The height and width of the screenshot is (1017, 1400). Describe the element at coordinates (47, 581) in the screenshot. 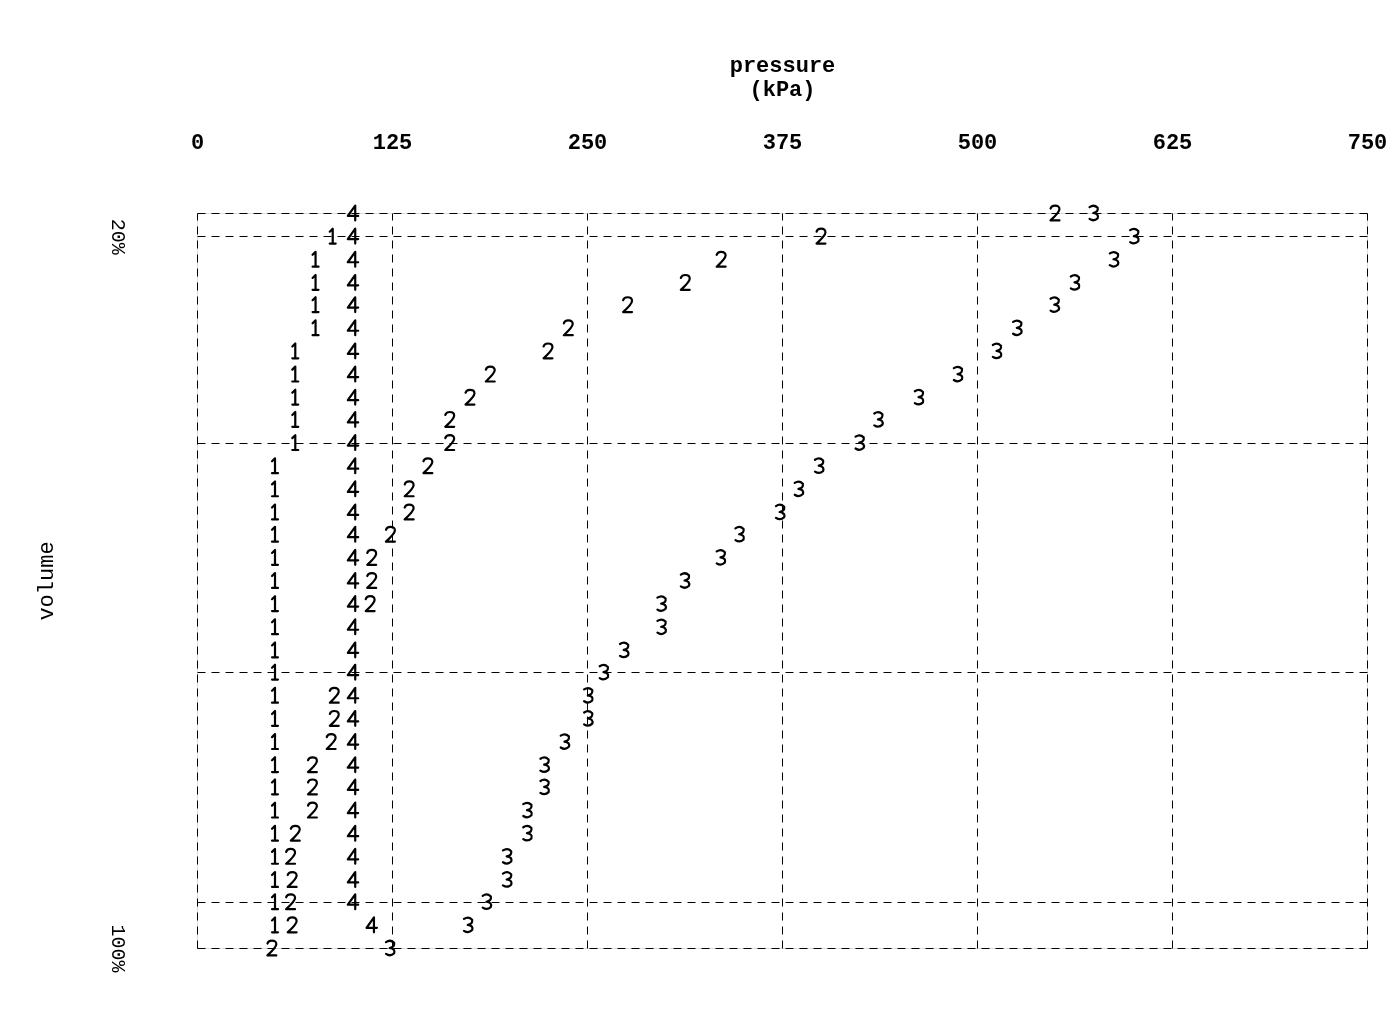

I see `y-axis-title: volume` at that location.